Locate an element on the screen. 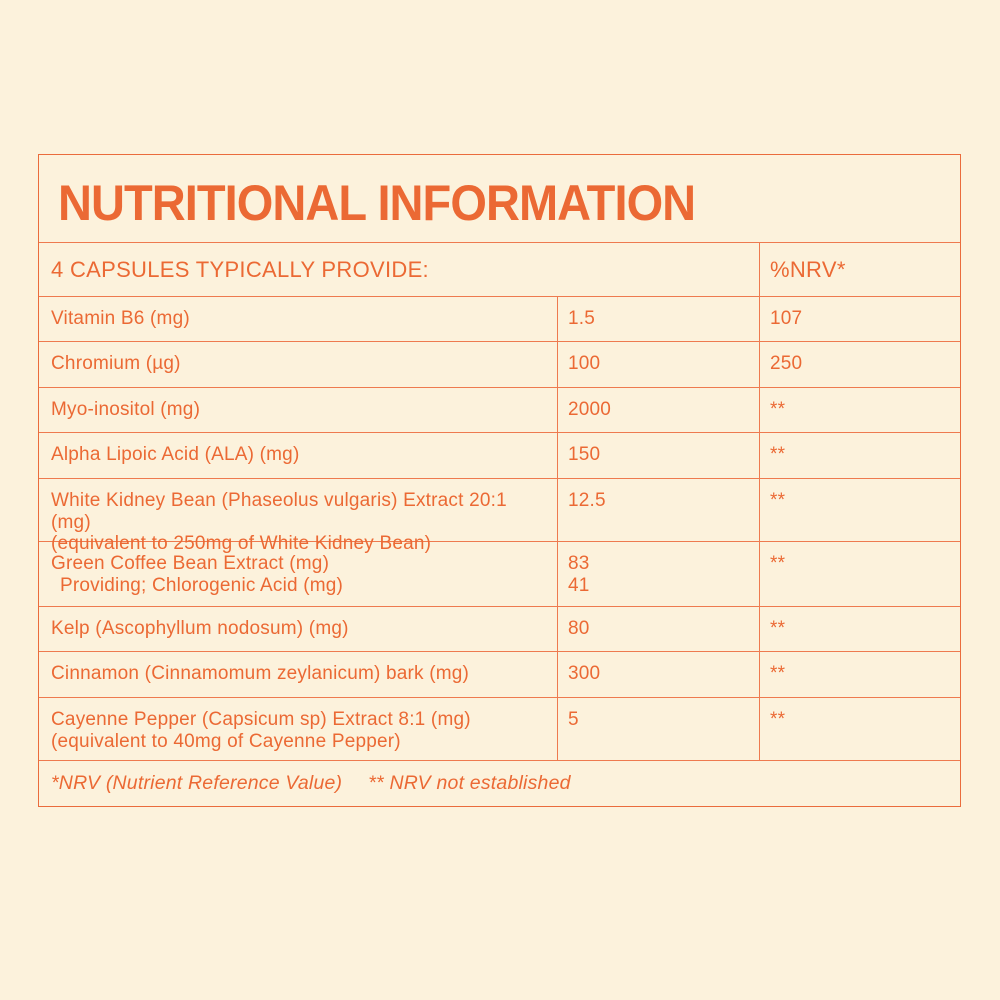  nutrient-name-detail: (equivalent to 40mg of Cayenne Pepper) is located at coordinates (226, 741).